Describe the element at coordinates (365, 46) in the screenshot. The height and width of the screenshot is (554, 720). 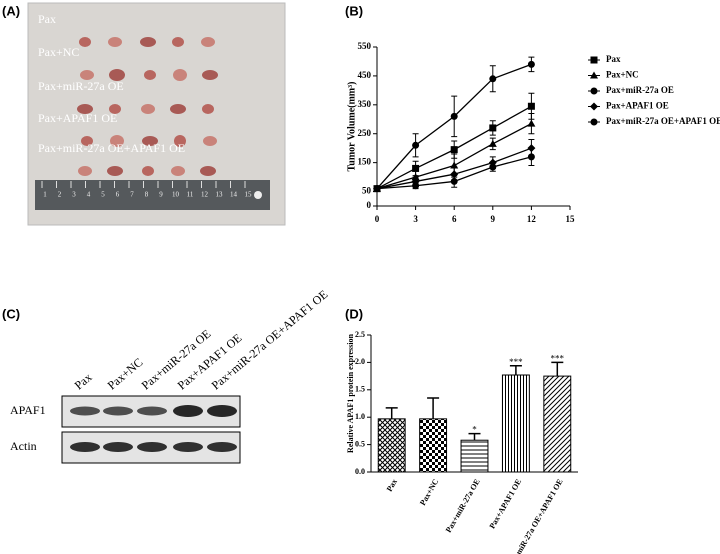
I see `y-tick-label: 550` at that location.